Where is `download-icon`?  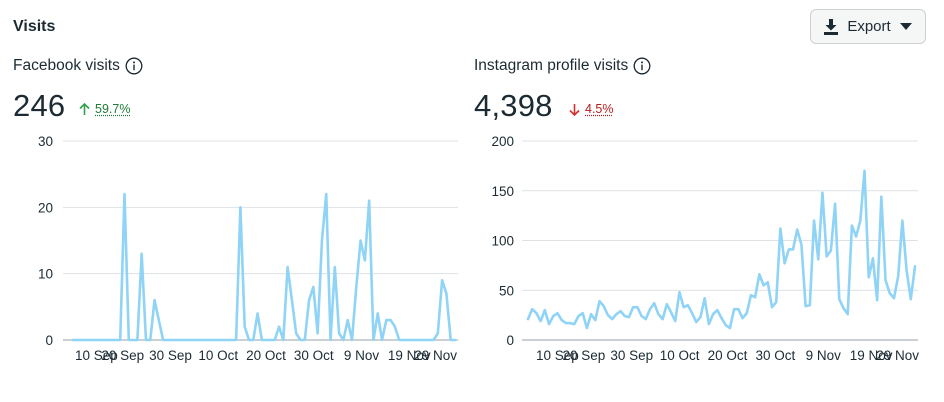
download-icon is located at coordinates (831, 26).